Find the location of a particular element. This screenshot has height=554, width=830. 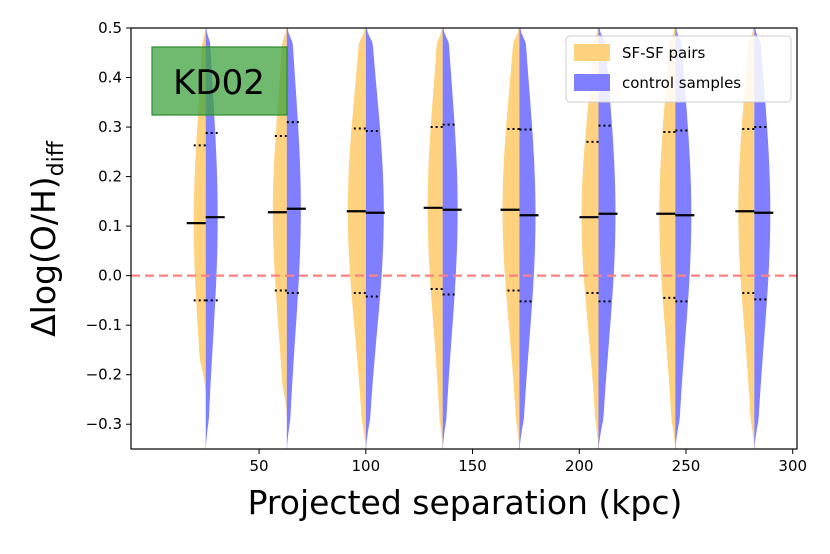

y-axis-title: Δlog(O/H)diff is located at coordinates (46, 238).